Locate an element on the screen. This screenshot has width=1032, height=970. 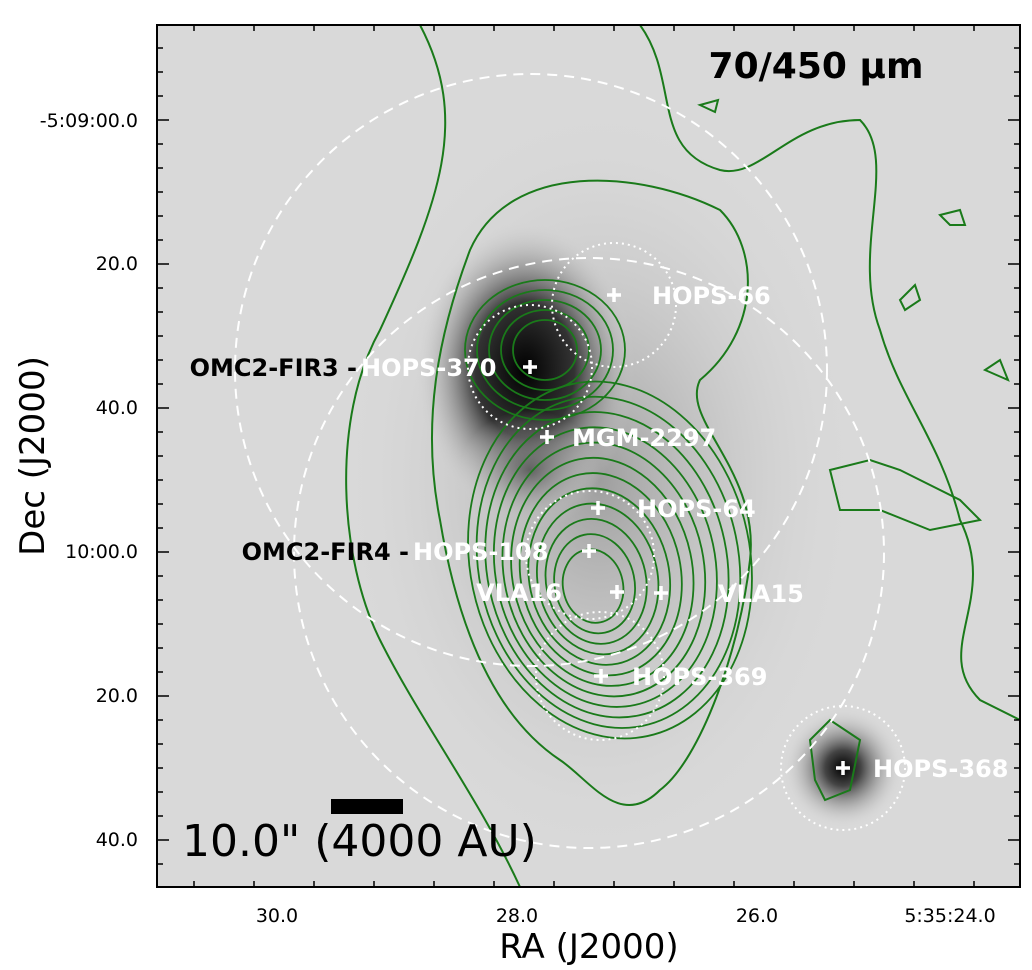
x-axis-label: RA (J2000) is located at coordinates (588, 947).